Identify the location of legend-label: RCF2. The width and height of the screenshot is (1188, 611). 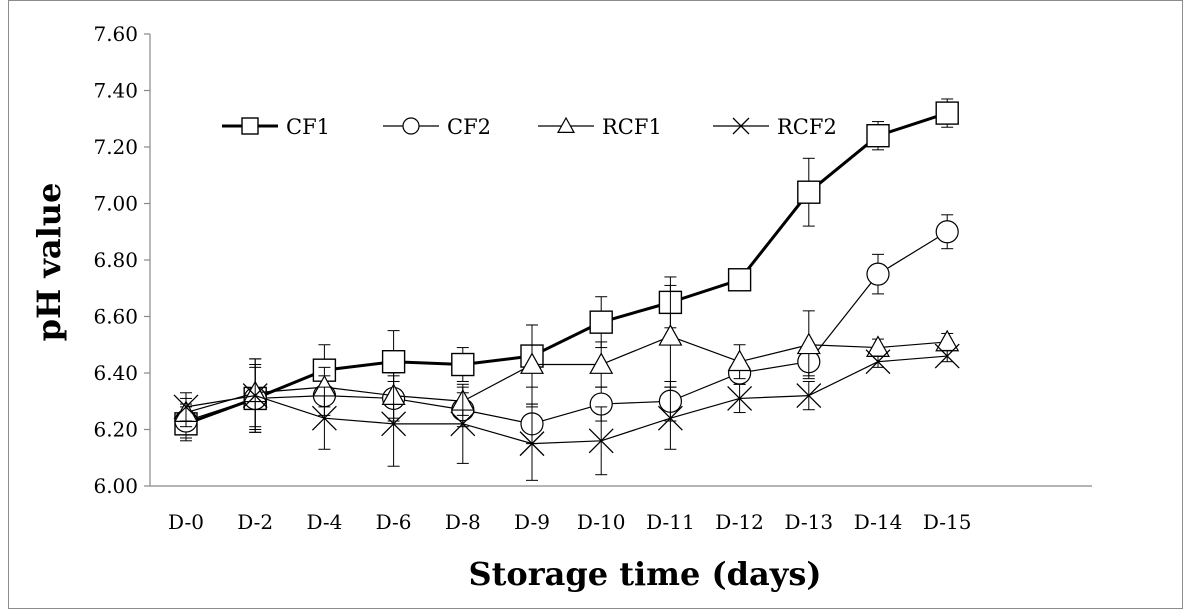
(807, 127).